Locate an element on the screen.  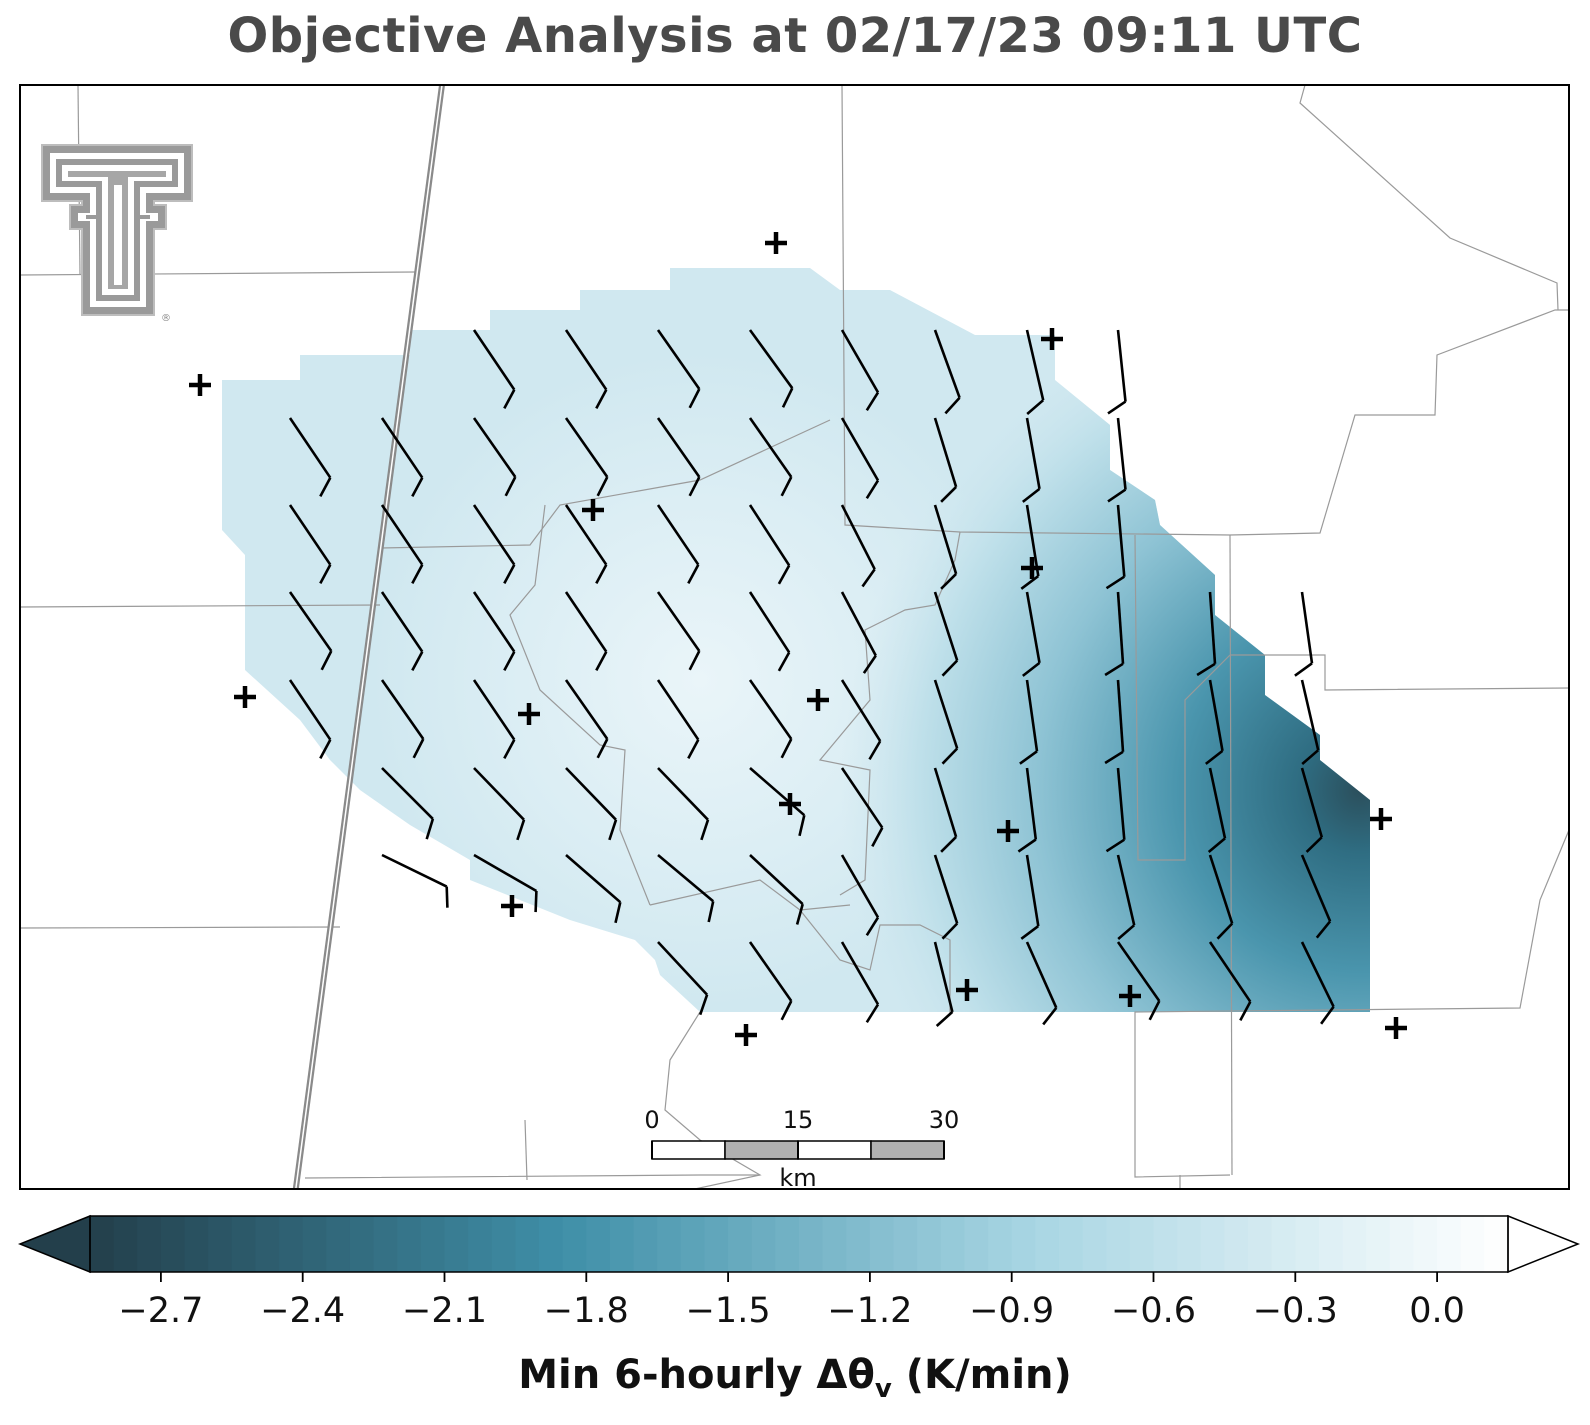
logo-registered-mark: ® is located at coordinates (166, 318).